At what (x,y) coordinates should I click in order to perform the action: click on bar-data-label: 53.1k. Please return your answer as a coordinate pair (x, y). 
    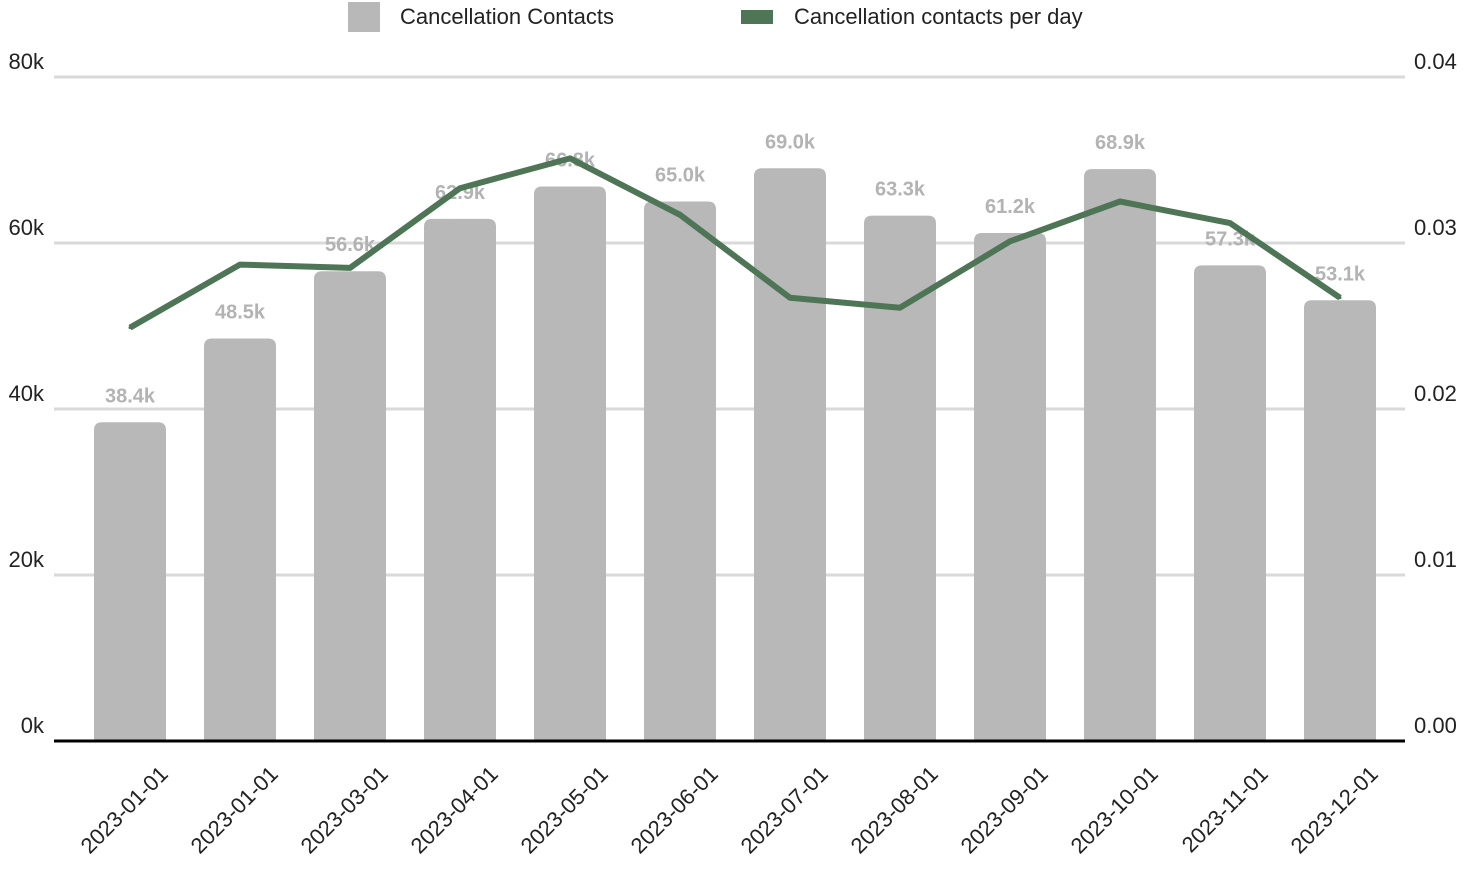
    Looking at the image, I should click on (1340, 274).